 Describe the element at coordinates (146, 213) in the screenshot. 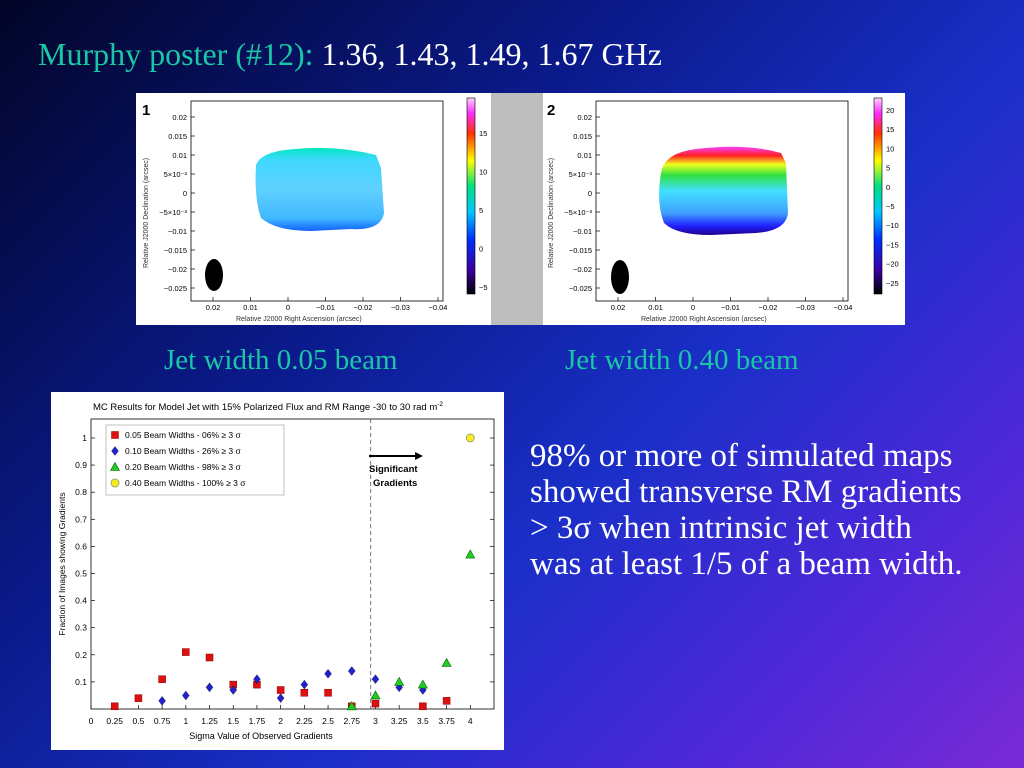

I see `left-map-ylabel: Relative J2000 Declination (arcsec)` at that location.